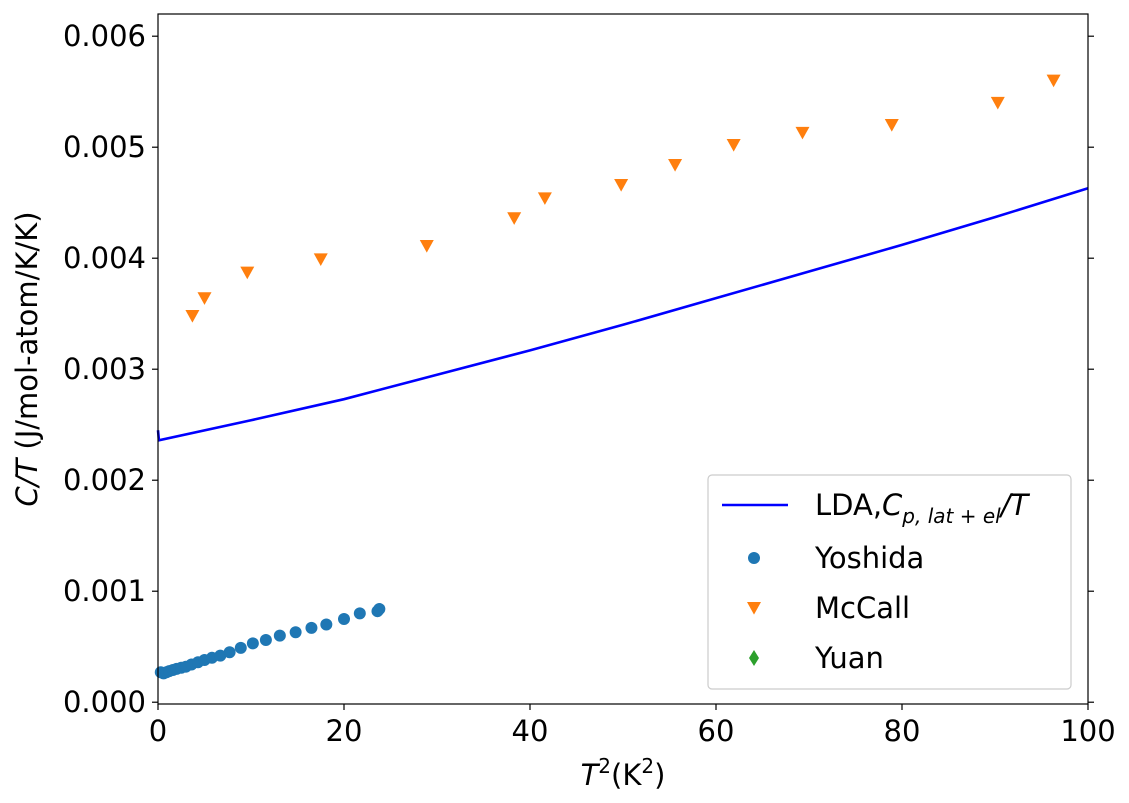 This screenshot has width=1129, height=803. I want to click on x-axis-label-sup: 2, so click(604, 766).